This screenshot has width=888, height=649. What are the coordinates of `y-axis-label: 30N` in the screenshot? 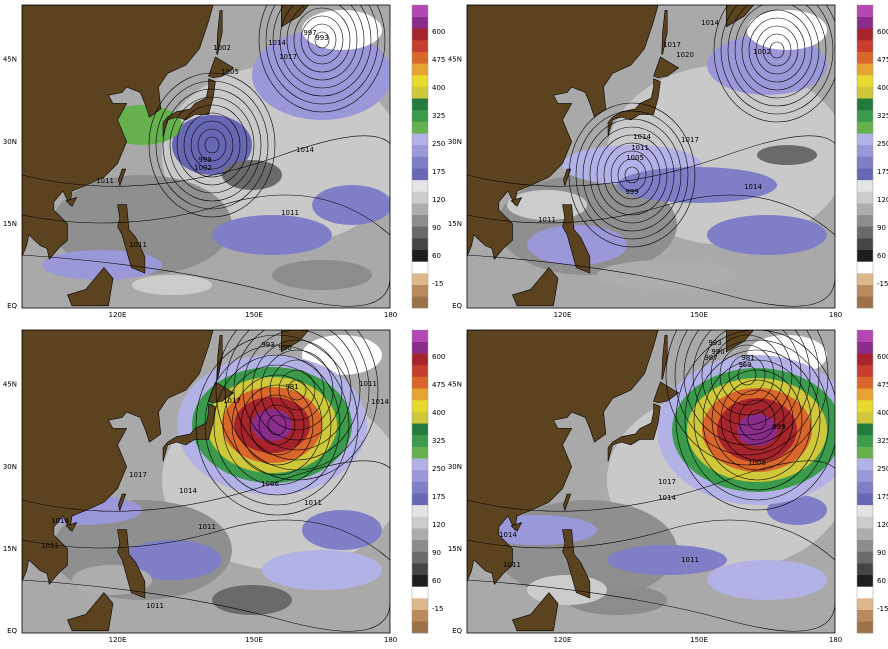 It's located at (10, 467).